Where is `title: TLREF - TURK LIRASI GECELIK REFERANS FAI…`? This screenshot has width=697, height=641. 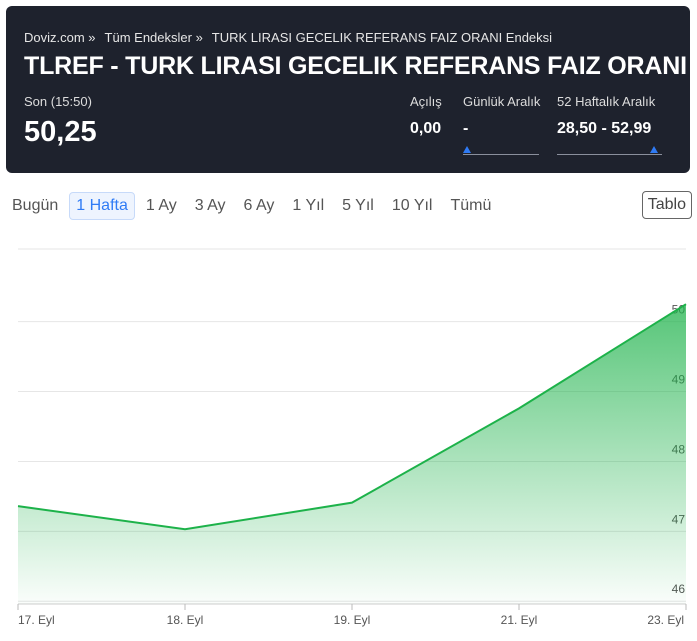 title: TLREF - TURK LIRASI GECELIK REFERANS FAI… is located at coordinates (355, 66).